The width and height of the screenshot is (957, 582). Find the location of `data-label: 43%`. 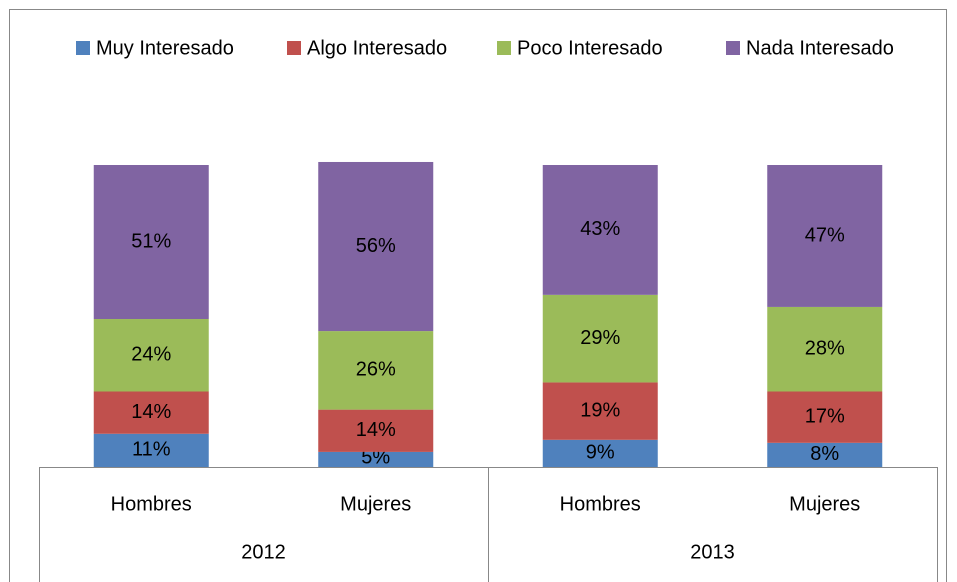

data-label: 43% is located at coordinates (600, 229).